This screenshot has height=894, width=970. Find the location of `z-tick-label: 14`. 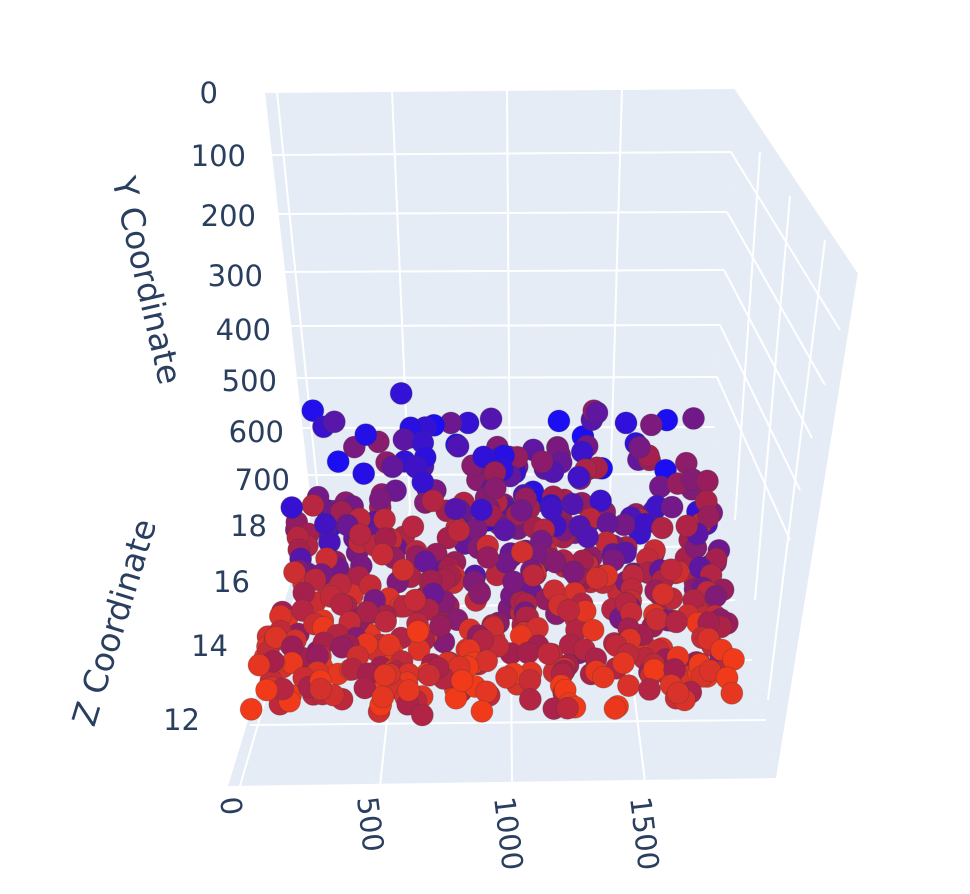

z-tick-label: 14 is located at coordinates (209, 646).